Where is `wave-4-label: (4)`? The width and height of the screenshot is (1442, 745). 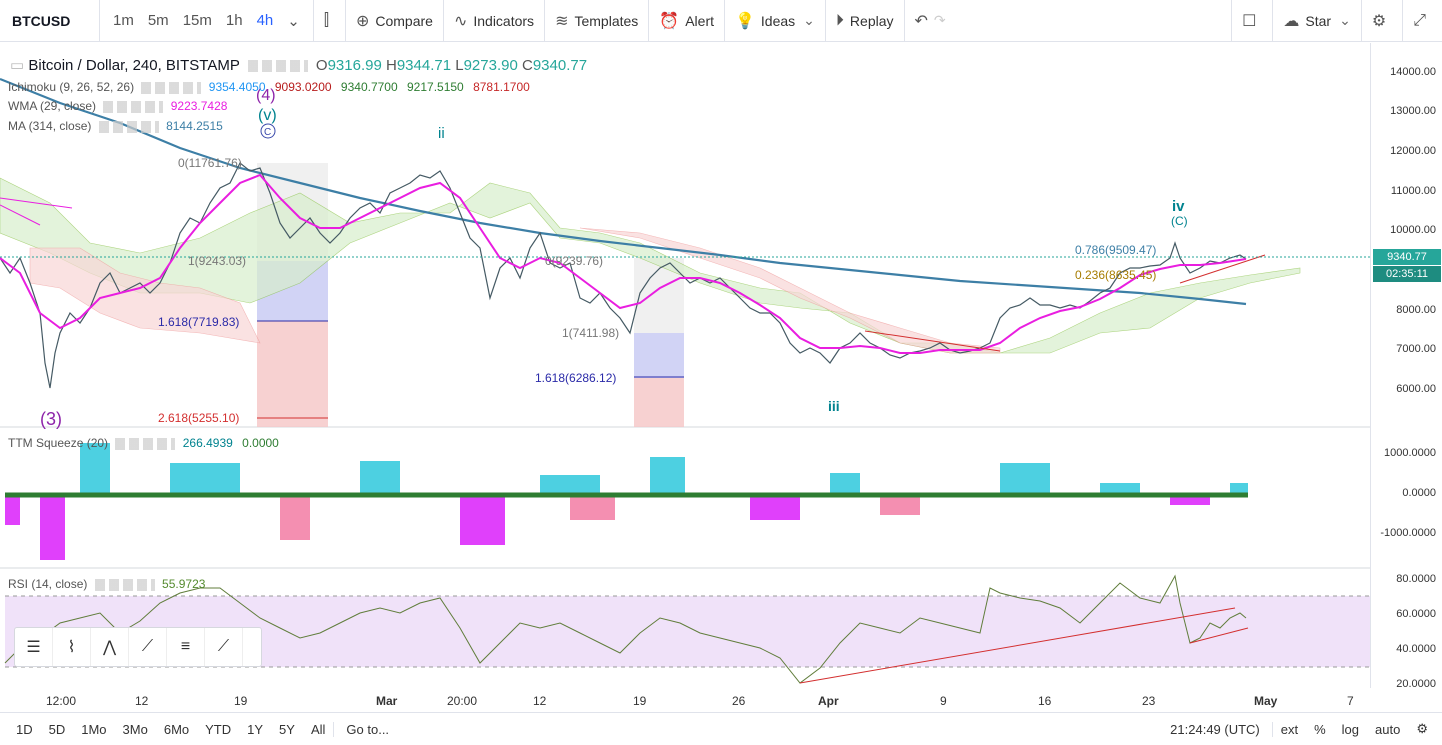 wave-4-label: (4) is located at coordinates (266, 95).